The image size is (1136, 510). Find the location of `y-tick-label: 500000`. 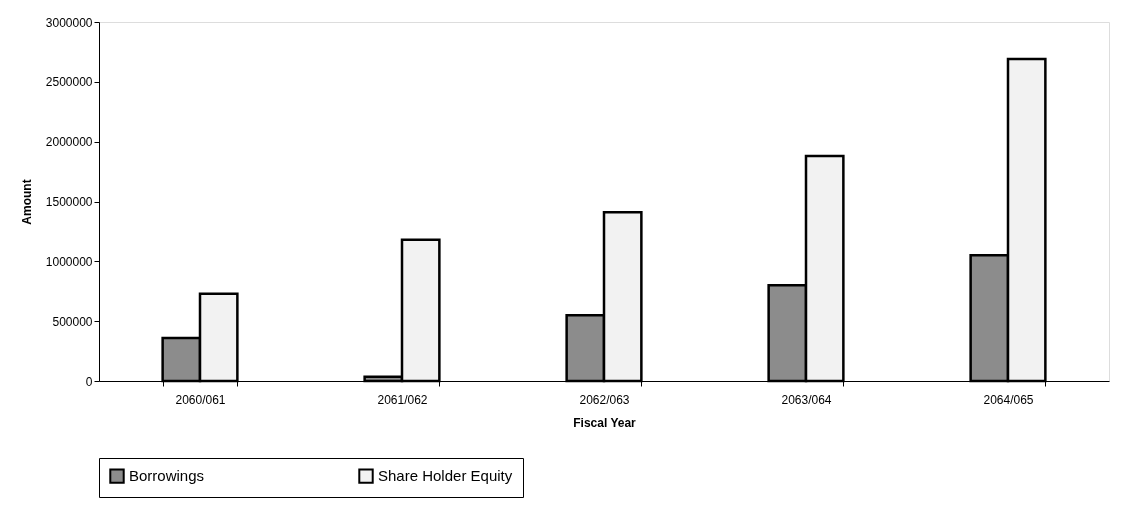

y-tick-label: 500000 is located at coordinates (72, 321).